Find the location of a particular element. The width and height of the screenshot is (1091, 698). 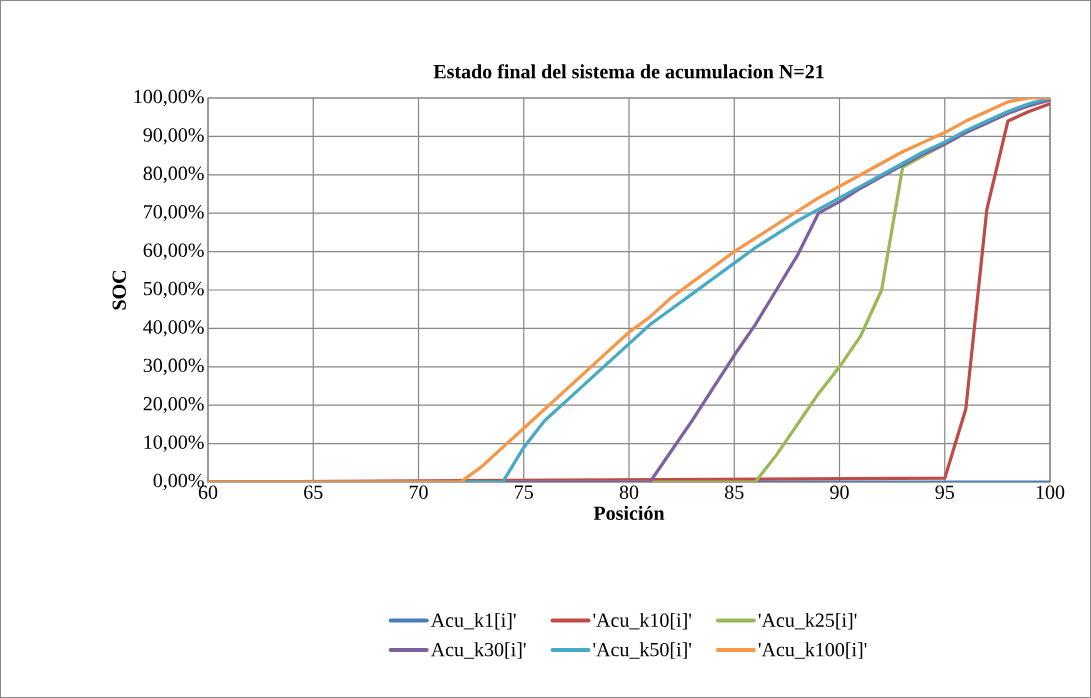

chart-title: Estado final del sistema de acumulacion N=21 is located at coordinates (628, 71).